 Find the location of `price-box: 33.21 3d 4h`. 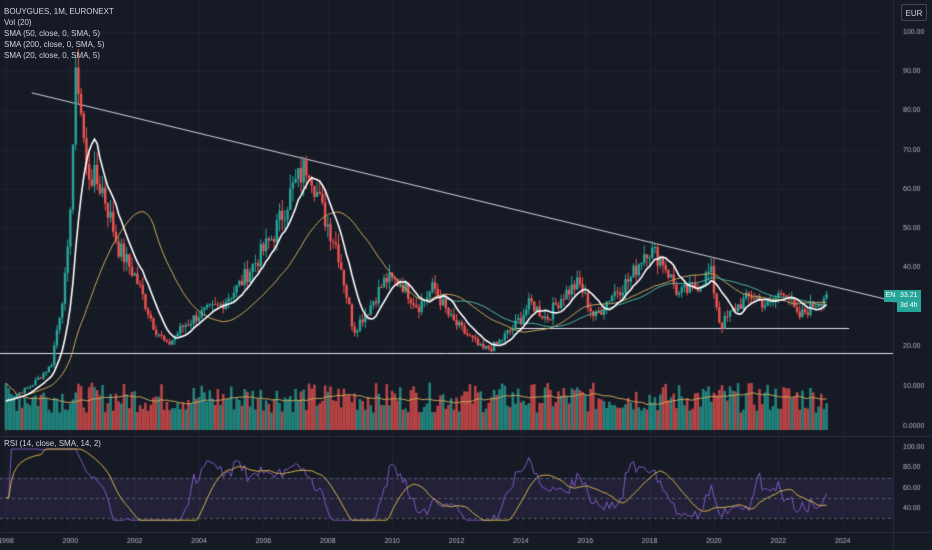

price-box: 33.21 3d 4h is located at coordinates (909, 301).